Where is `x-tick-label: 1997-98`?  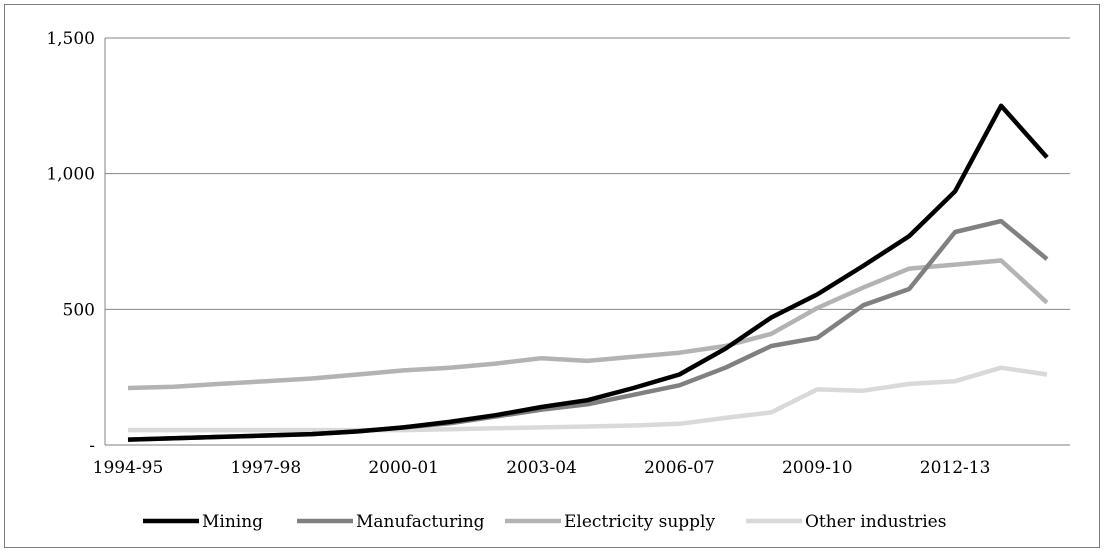
x-tick-label: 1997-98 is located at coordinates (266, 468).